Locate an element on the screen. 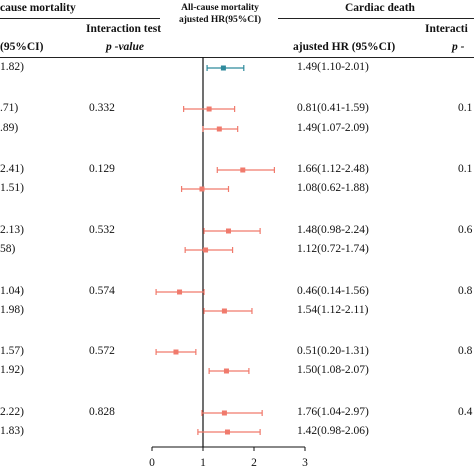  all-cause-group-header: cause mortality is located at coordinates (38, 8).